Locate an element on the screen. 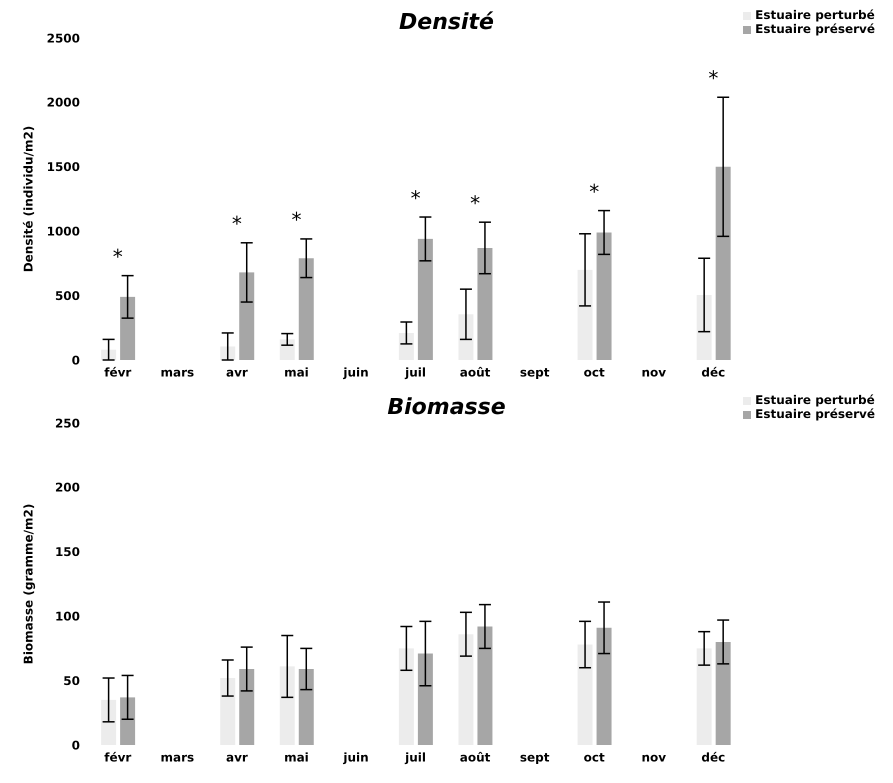 The height and width of the screenshot is (783, 893). chart-title: Biomasse is located at coordinates (446, 407).